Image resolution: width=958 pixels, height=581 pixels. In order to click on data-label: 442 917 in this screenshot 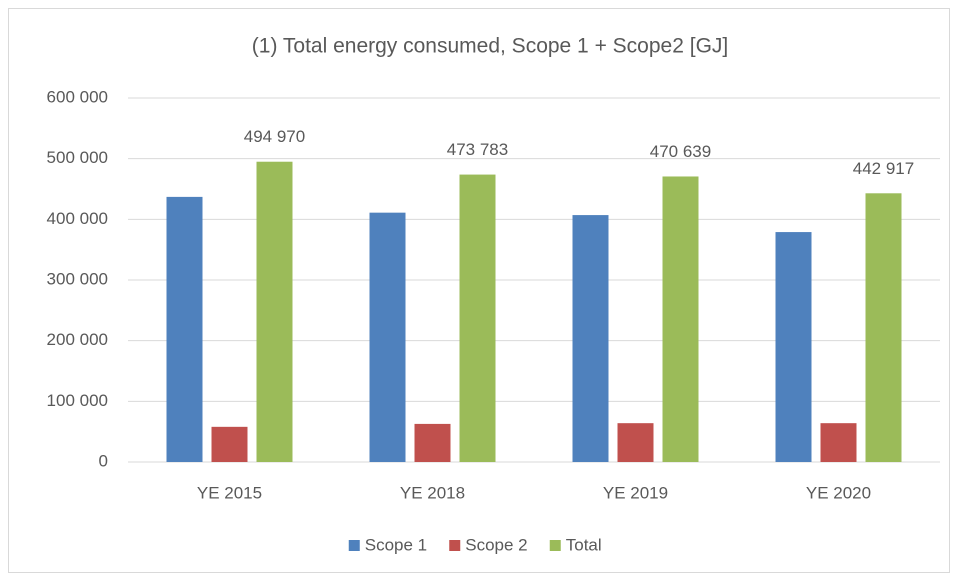, I will do `click(883, 168)`.